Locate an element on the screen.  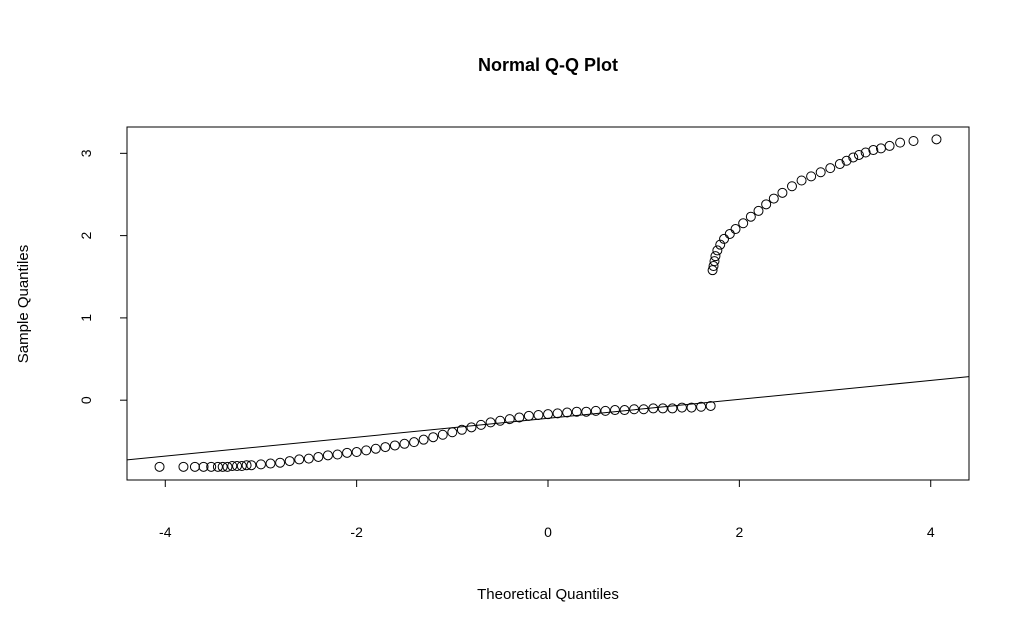
y-tick-label: 3 is located at coordinates (86, 153).